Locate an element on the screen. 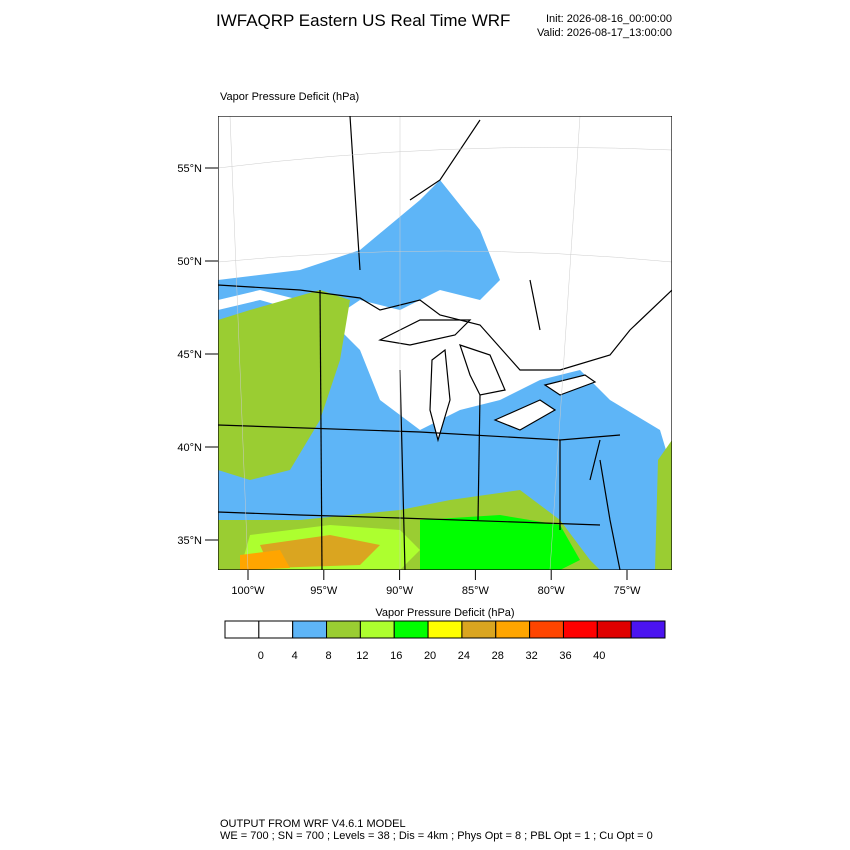 The height and width of the screenshot is (850, 850). lon-label: 90°W is located at coordinates (400, 591).